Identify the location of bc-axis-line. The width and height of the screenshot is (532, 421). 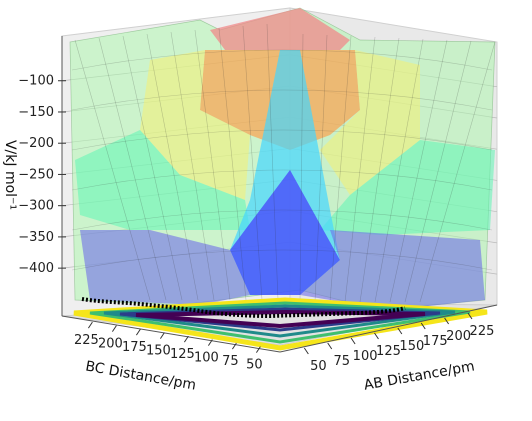
(171, 334).